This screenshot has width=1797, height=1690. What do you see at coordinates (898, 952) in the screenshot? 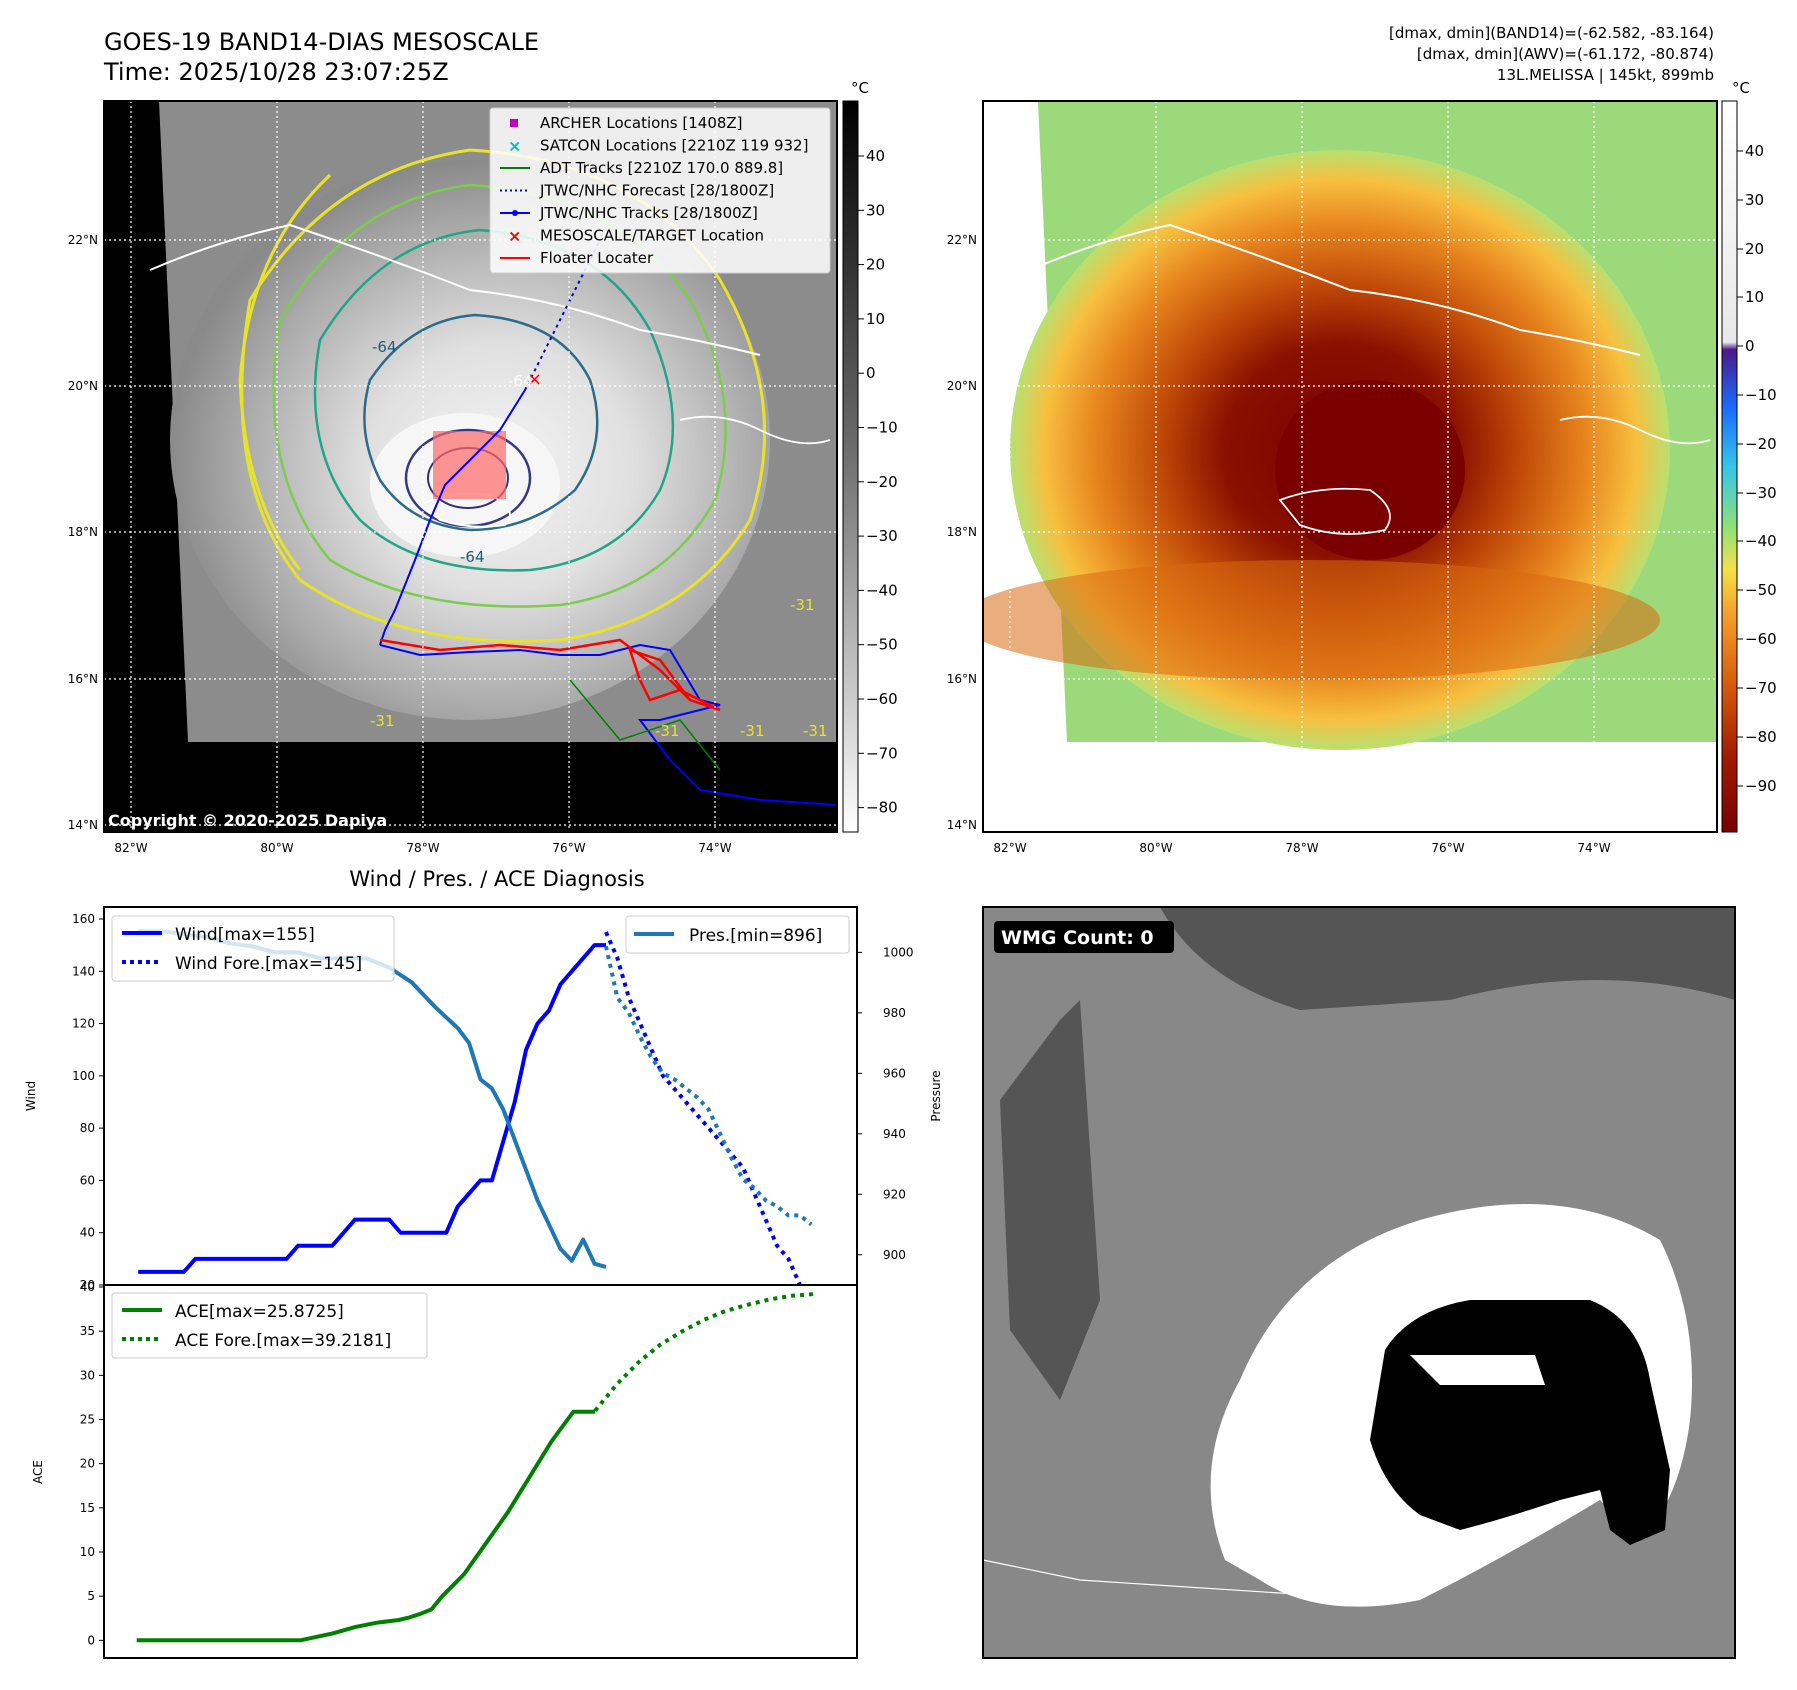
I see `pressure-tick-label: 1000` at bounding box center [898, 952].